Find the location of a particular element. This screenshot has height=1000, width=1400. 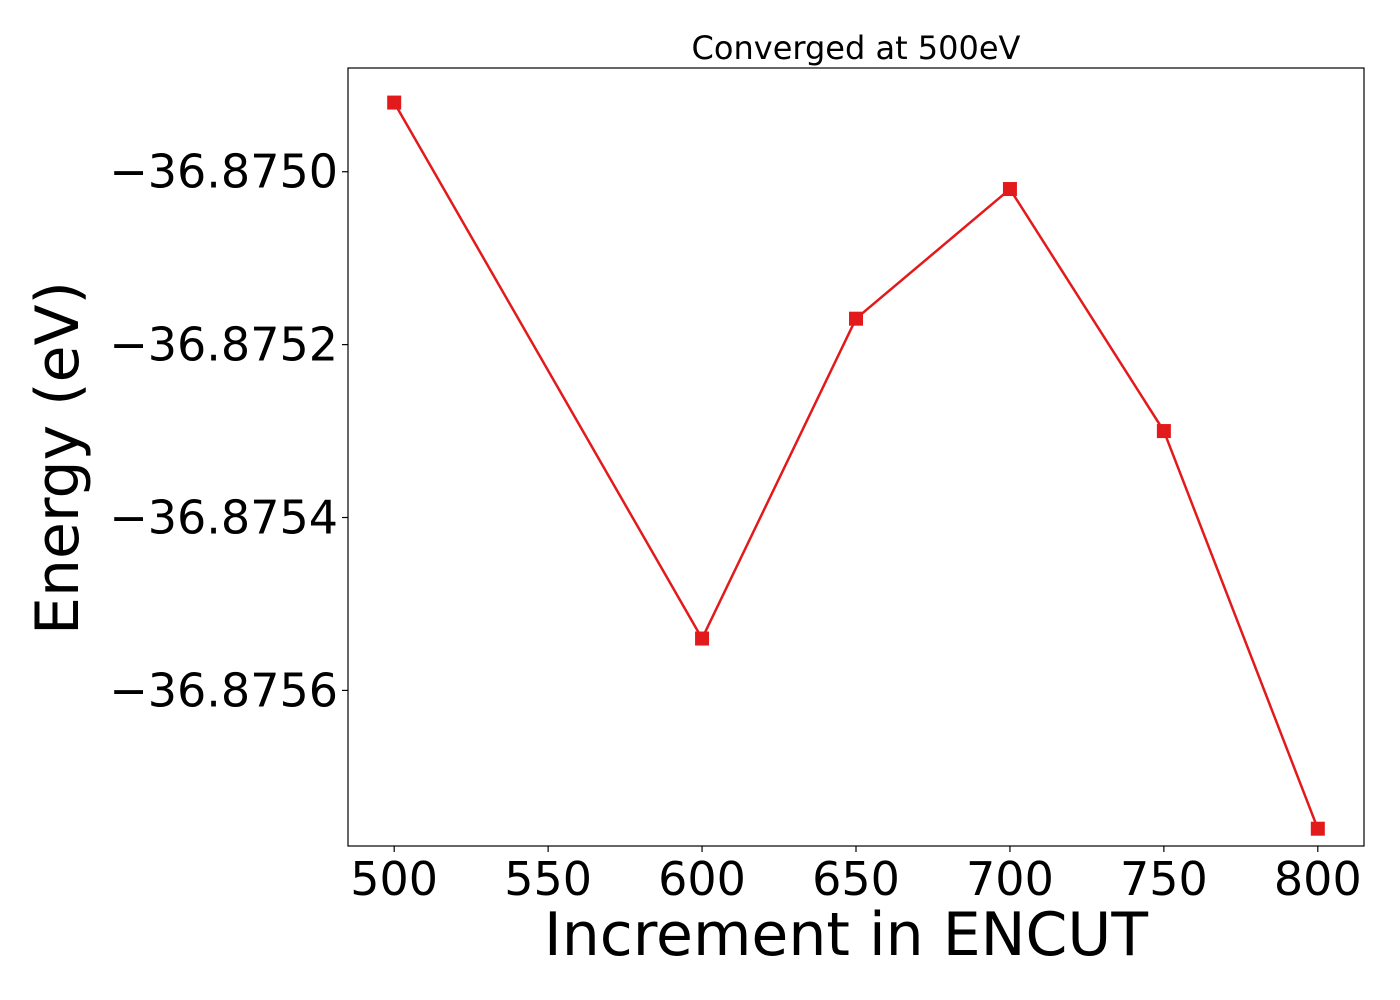

chart-title: Converged at 500eV is located at coordinates (856, 48).